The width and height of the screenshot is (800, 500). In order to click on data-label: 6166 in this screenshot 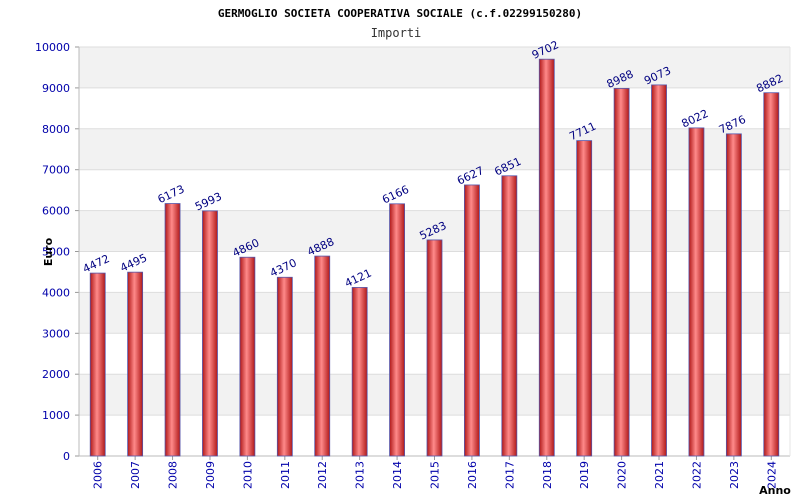, I will do `click(395, 195)`.